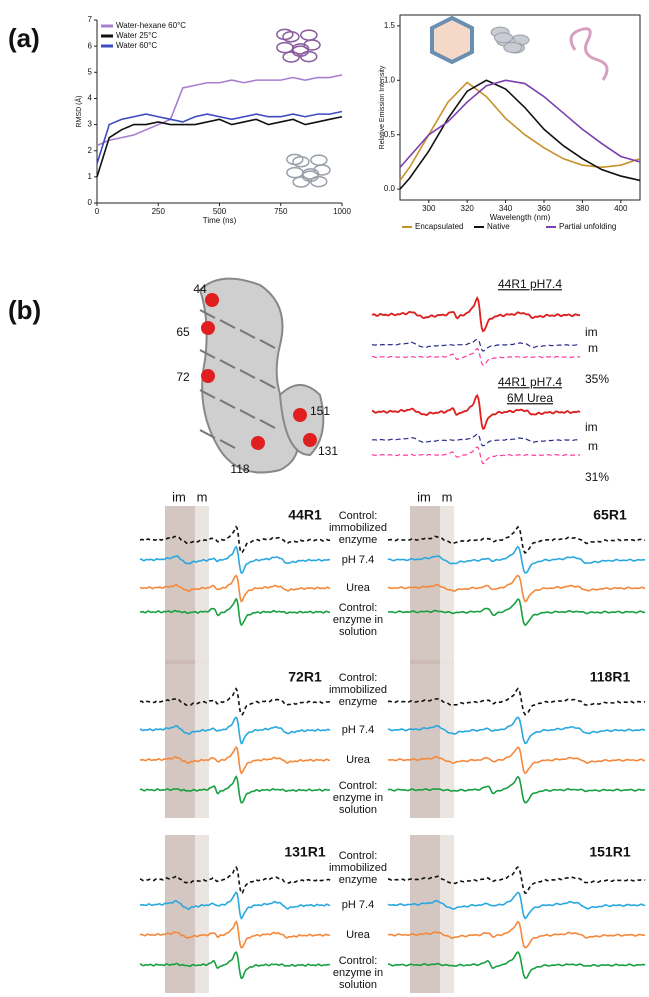  I want to click on legend-label: Encapsulated, so click(439, 226).